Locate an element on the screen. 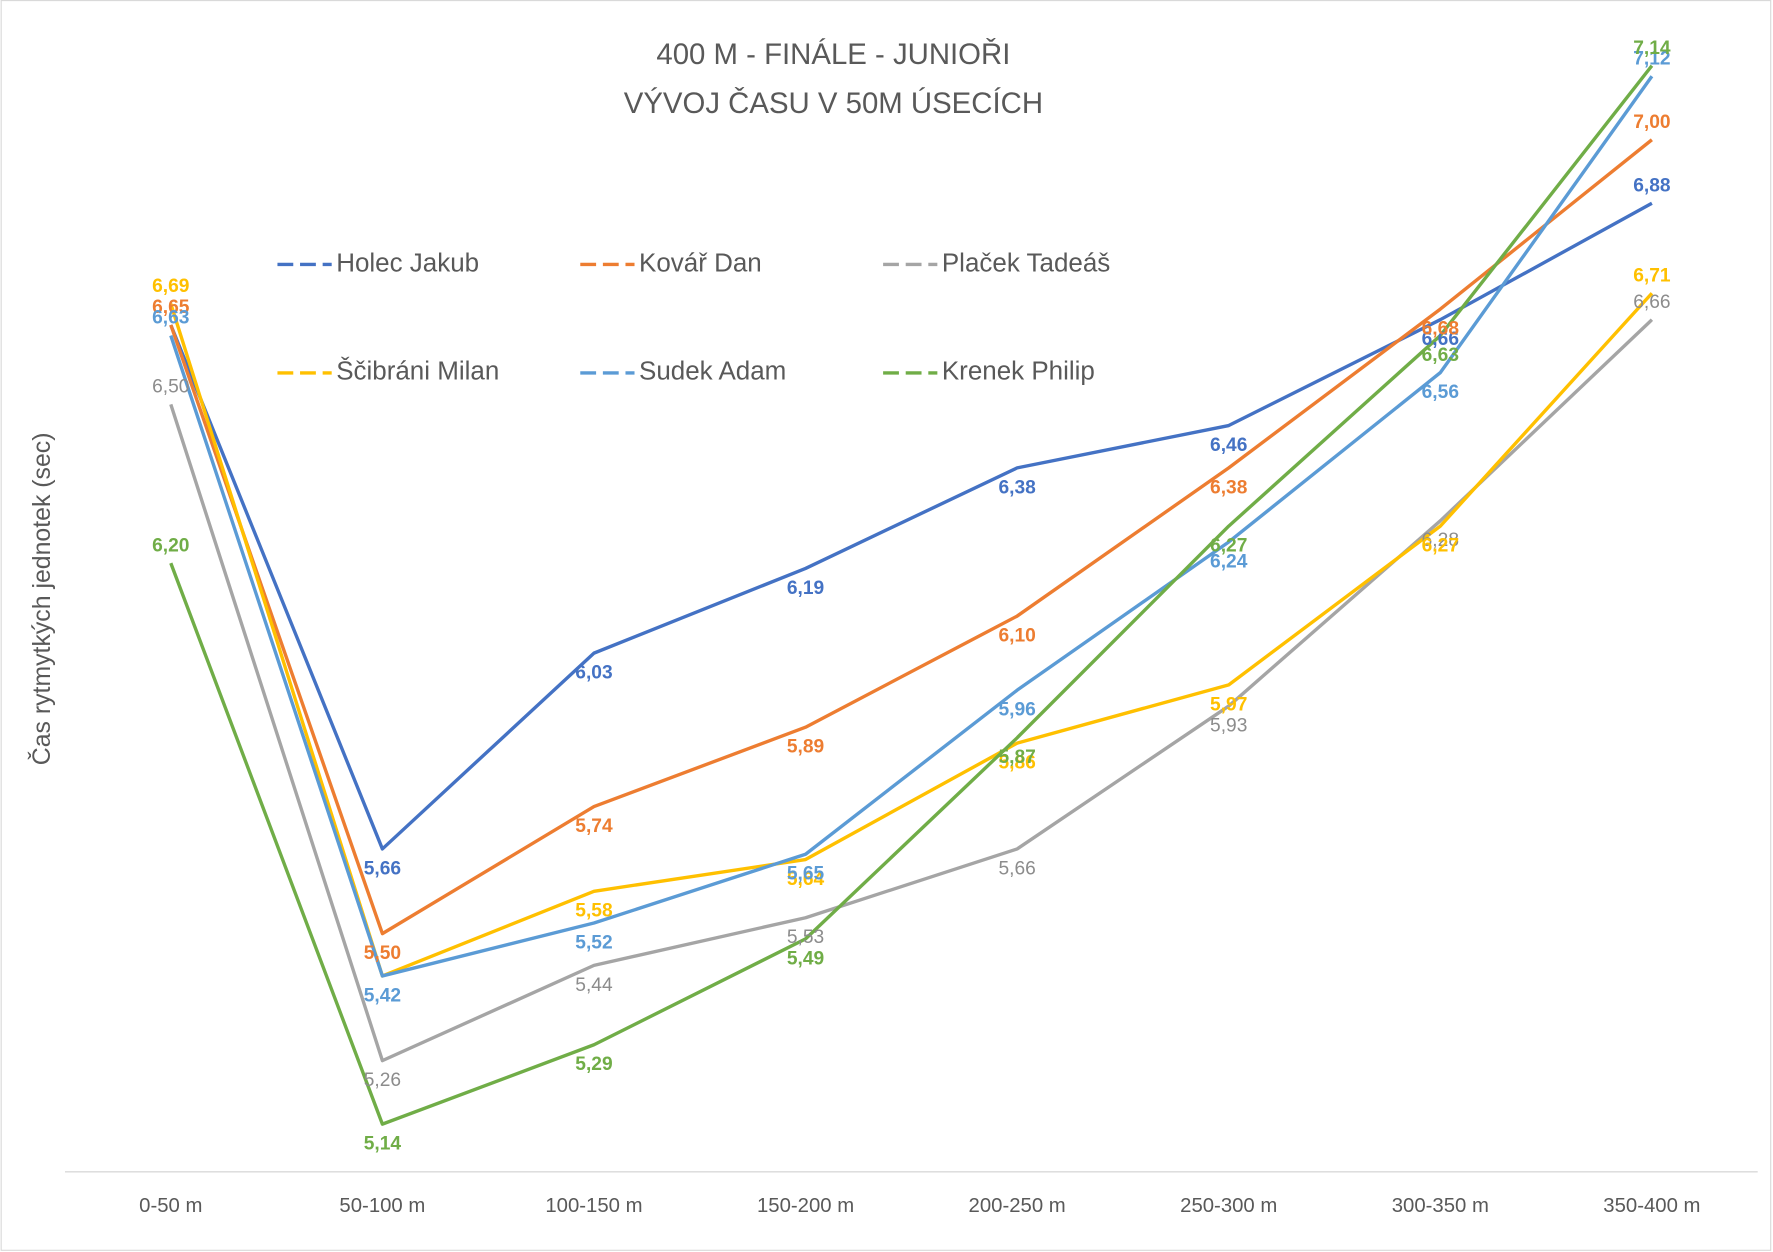 The width and height of the screenshot is (1773, 1252). data-label: 5,65 is located at coordinates (806, 874).